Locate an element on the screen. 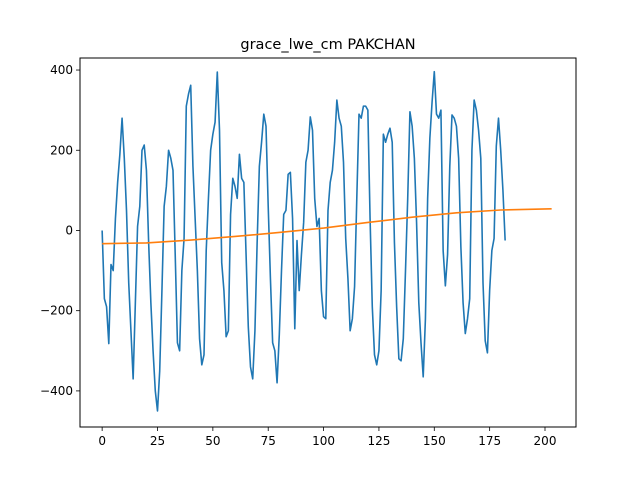 The width and height of the screenshot is (640, 480). chart-title: grace_lwe_cm PAKCHAN is located at coordinates (327, 45).